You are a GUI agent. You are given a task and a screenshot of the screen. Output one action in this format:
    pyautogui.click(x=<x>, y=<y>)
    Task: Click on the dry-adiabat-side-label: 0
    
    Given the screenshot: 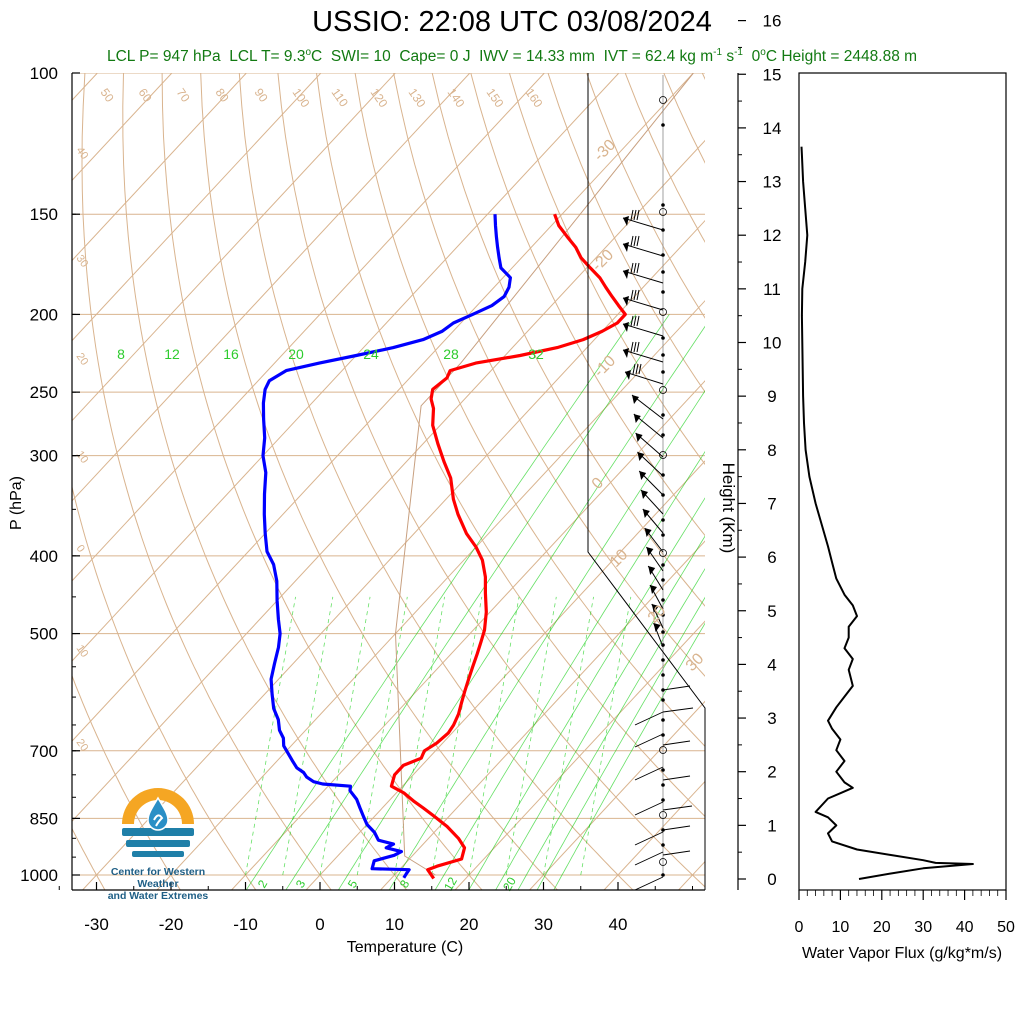 What is the action you would take?
    pyautogui.click(x=80, y=549)
    